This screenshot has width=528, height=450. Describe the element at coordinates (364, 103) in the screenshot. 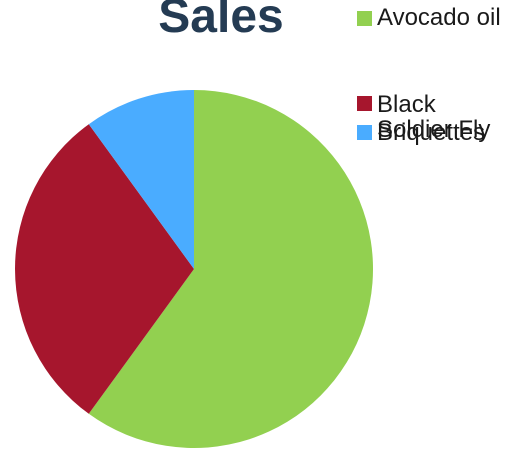

I see `legend-swatch-black-soldier-fly` at that location.